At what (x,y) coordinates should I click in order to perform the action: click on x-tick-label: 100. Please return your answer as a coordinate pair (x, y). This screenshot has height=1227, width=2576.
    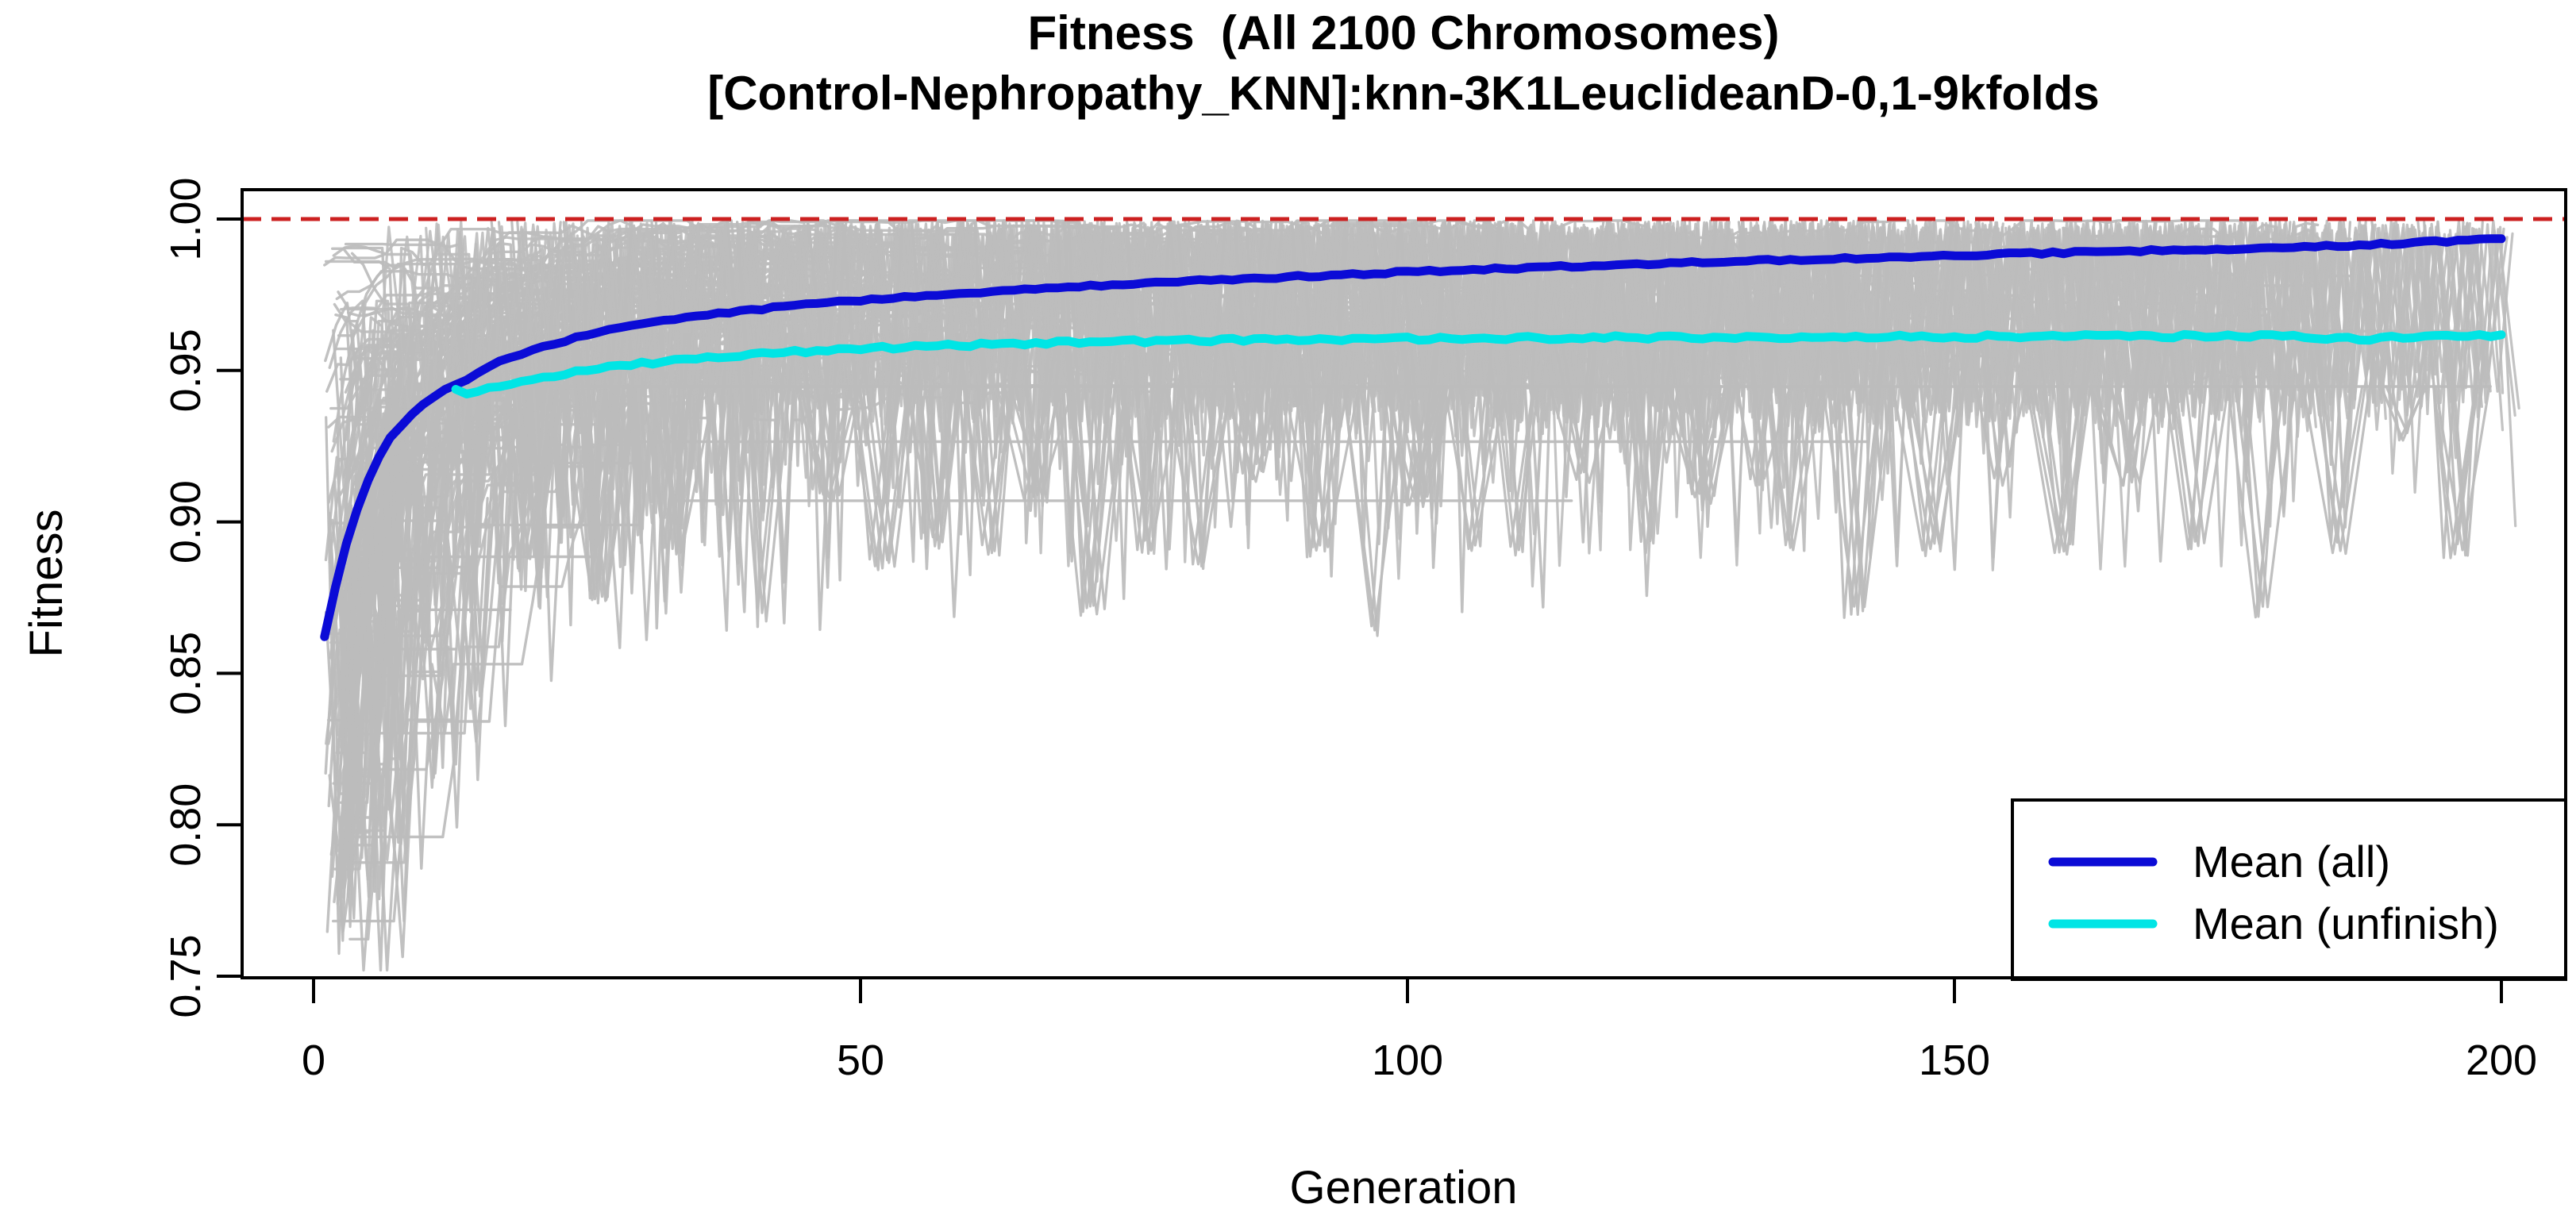
    Looking at the image, I should click on (1407, 1060).